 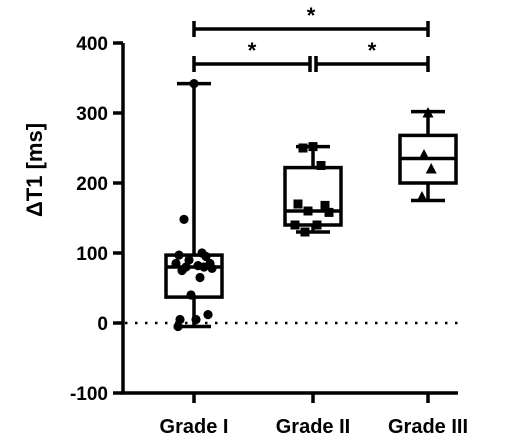 I want to click on x-category-label: Grade III, so click(x=428, y=427).